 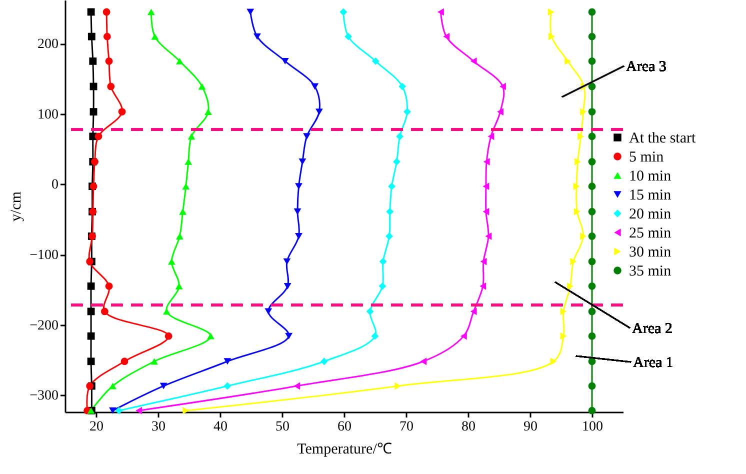 What do you see at coordinates (650, 196) in the screenshot?
I see `legend-label: 15 min` at bounding box center [650, 196].